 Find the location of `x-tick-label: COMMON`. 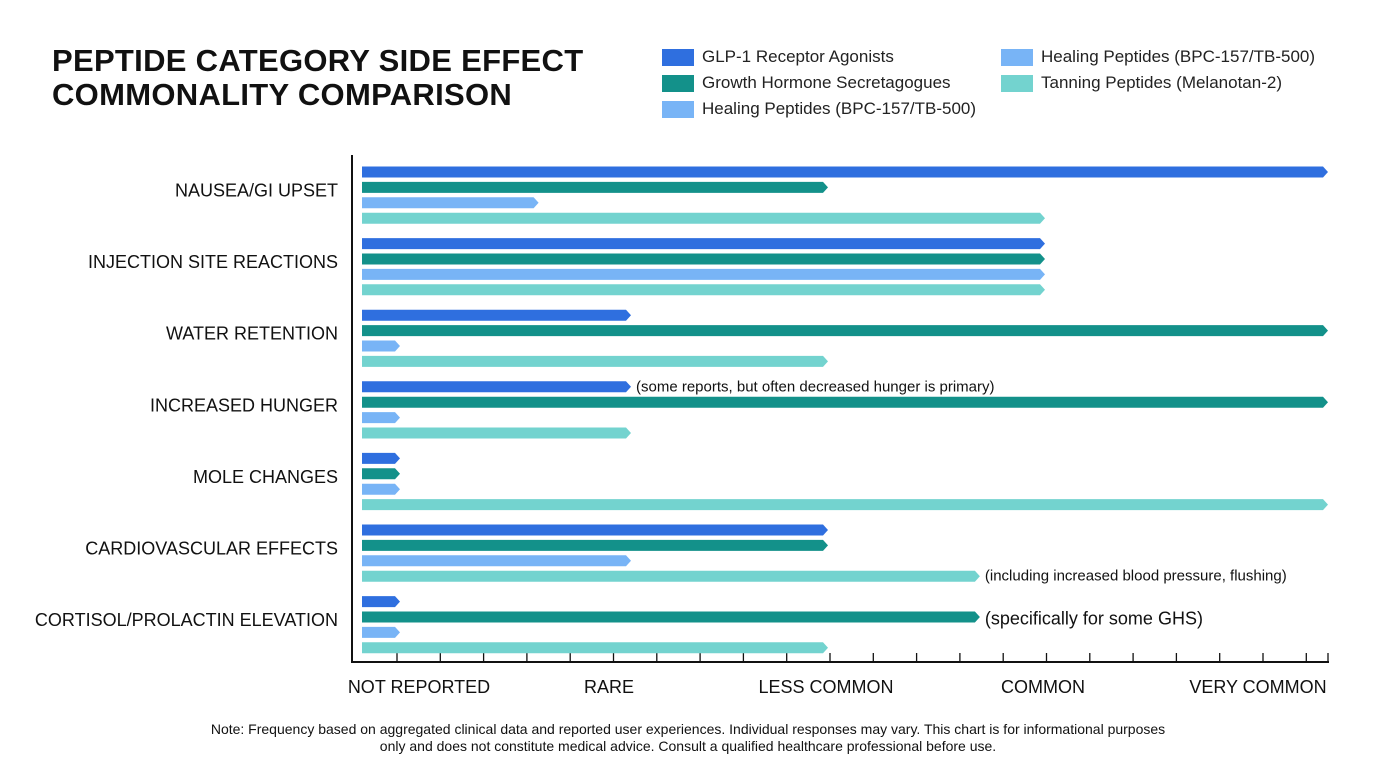

x-tick-label: COMMON is located at coordinates (1043, 687).